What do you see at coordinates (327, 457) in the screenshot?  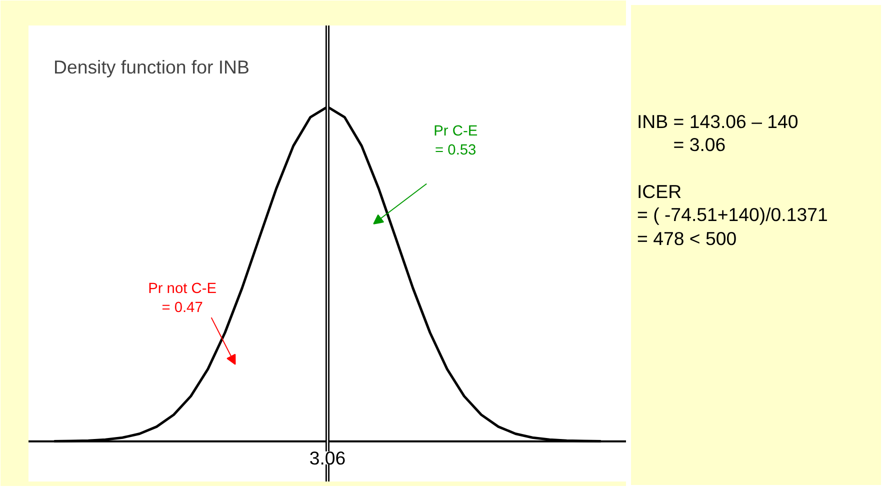 I see `text: 3.06` at bounding box center [327, 457].